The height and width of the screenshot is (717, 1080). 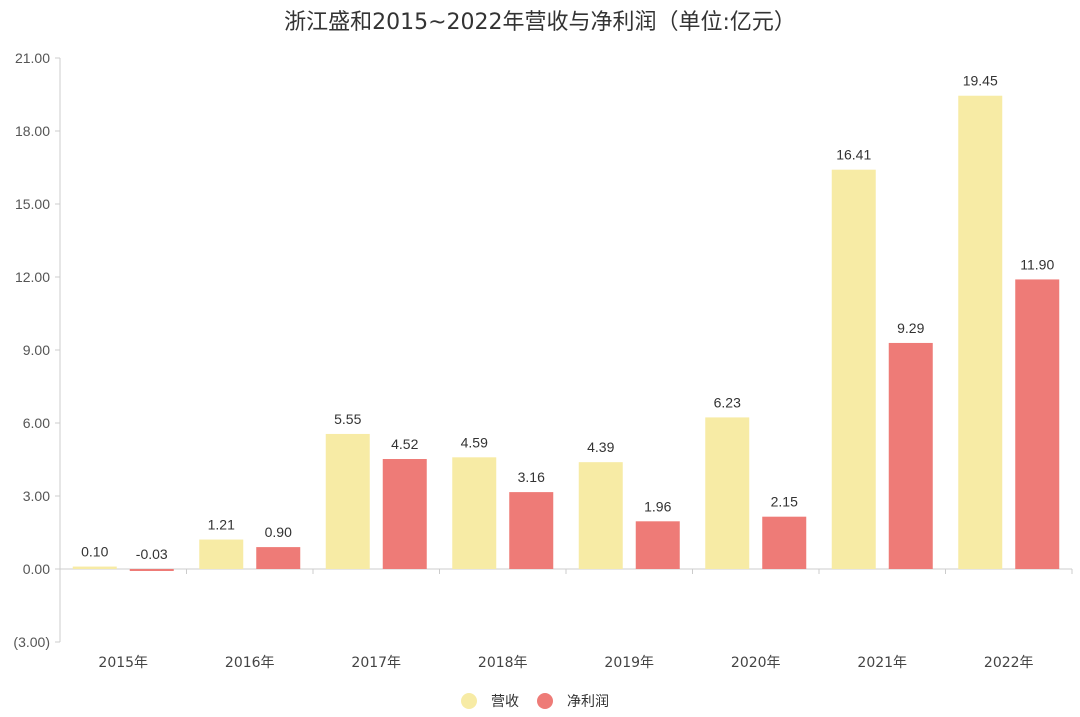 What do you see at coordinates (376, 663) in the screenshot?
I see `x-tick-label: 2017年` at bounding box center [376, 663].